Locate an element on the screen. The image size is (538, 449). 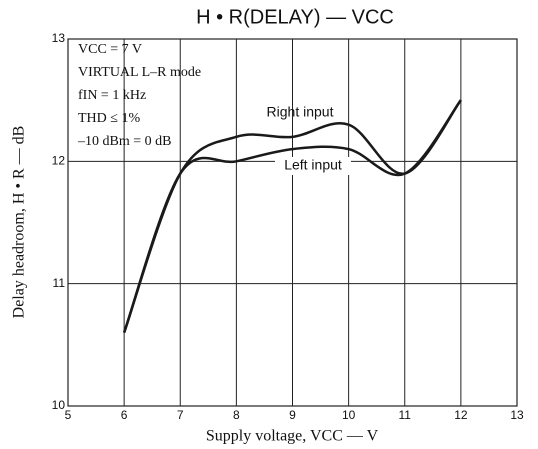
x-tick-label: 13 is located at coordinates (517, 415).